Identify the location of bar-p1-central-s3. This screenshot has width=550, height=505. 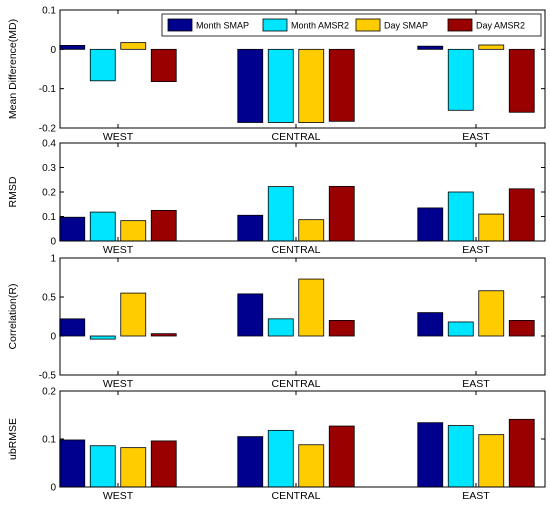
(341, 213).